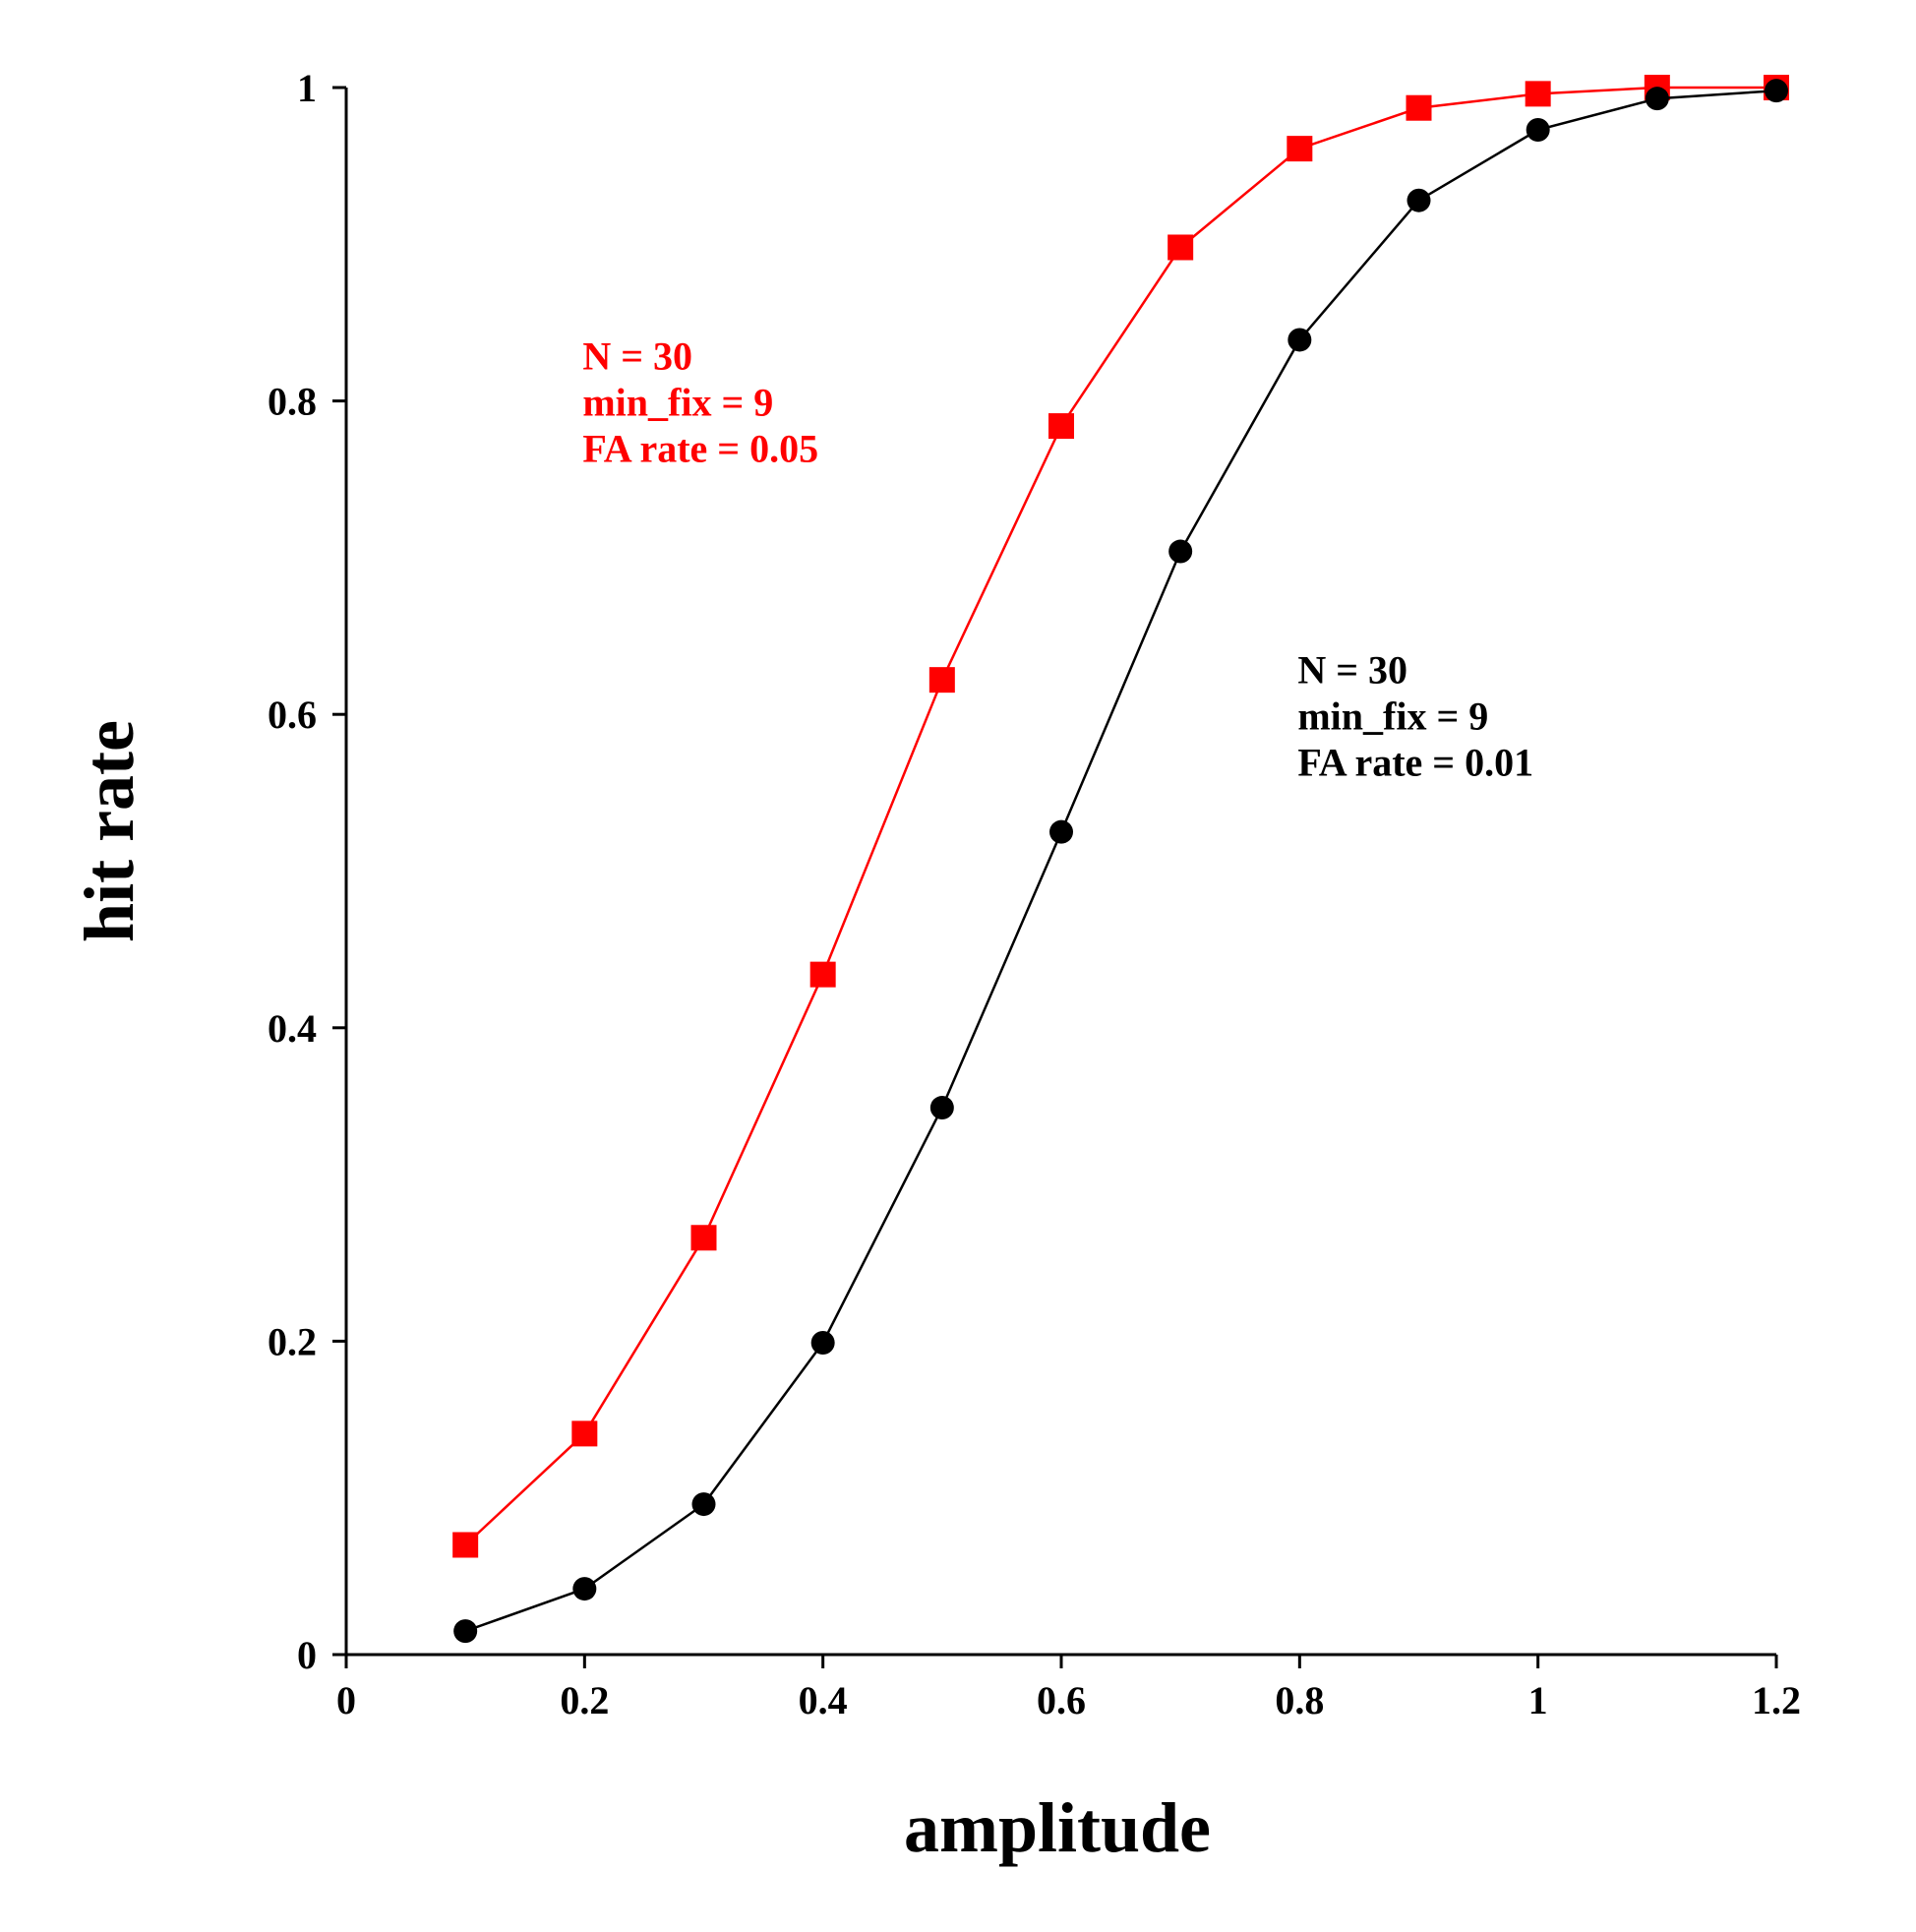 This screenshot has height=1932, width=1916. I want to click on y-tick-label: 0.4, so click(292, 1028).